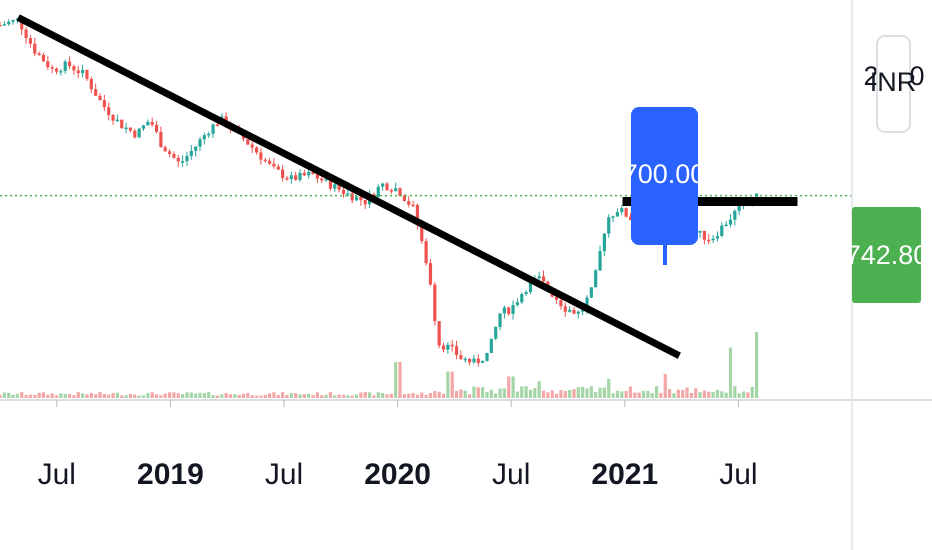 Image resolution: width=932 pixels, height=550 pixels. Describe the element at coordinates (379, 365) in the screenshot. I see `volume-bars` at that location.